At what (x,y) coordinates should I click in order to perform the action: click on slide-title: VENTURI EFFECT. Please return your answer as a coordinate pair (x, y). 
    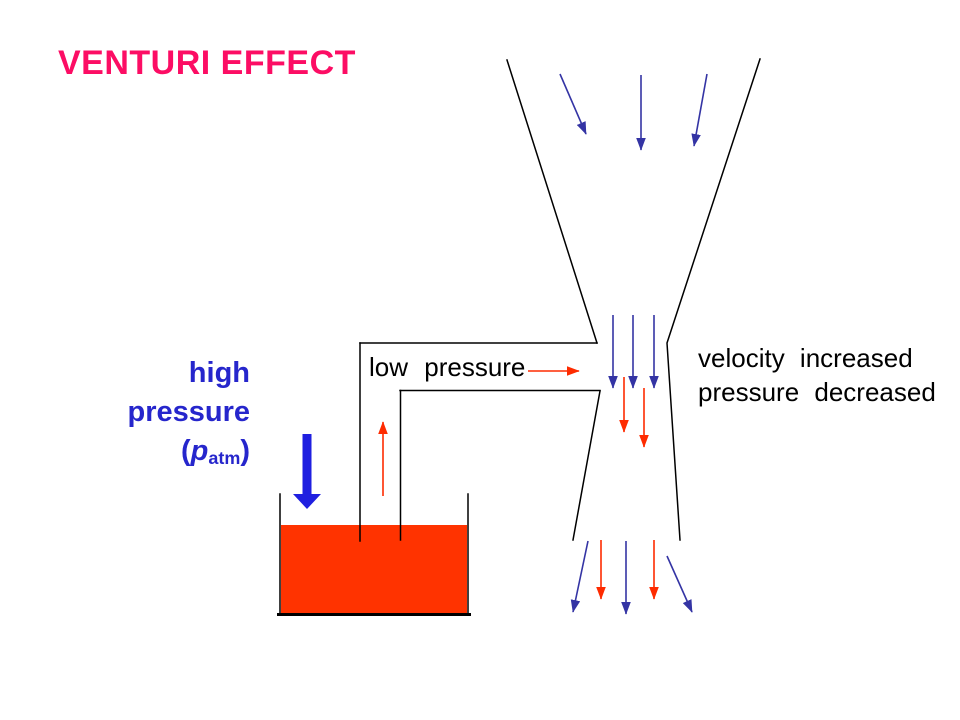
    Looking at the image, I should click on (207, 63).